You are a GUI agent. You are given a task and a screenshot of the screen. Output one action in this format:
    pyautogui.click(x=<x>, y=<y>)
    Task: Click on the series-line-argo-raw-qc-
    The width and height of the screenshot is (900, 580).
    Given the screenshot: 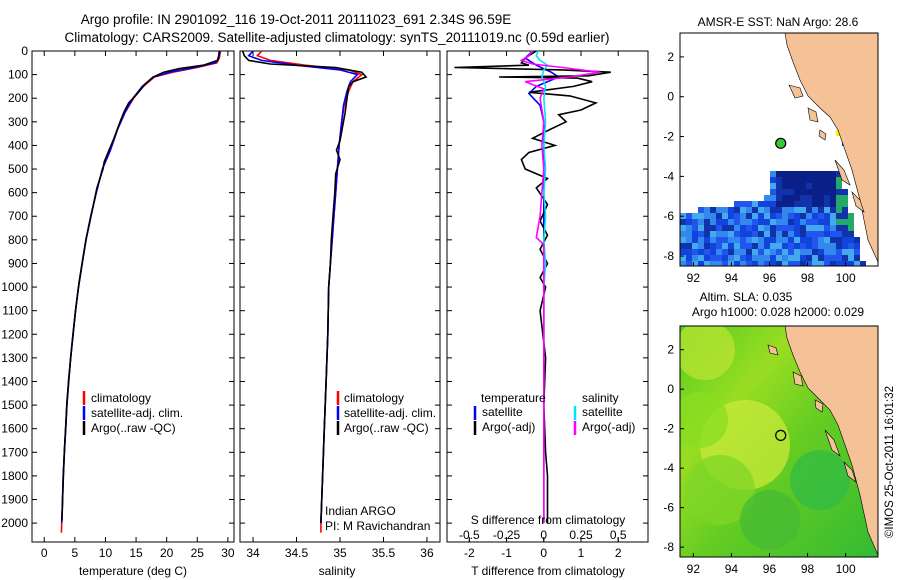 What is the action you would take?
    pyautogui.click(x=304, y=287)
    